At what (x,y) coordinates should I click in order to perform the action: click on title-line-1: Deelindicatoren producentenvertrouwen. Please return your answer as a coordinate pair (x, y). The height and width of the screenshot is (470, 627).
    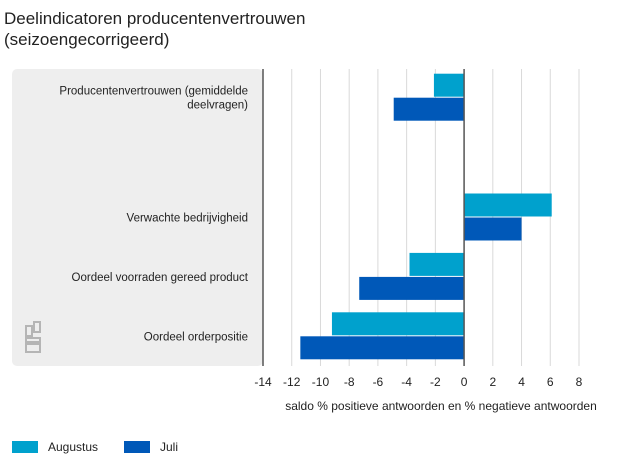
    Looking at the image, I should click on (155, 18).